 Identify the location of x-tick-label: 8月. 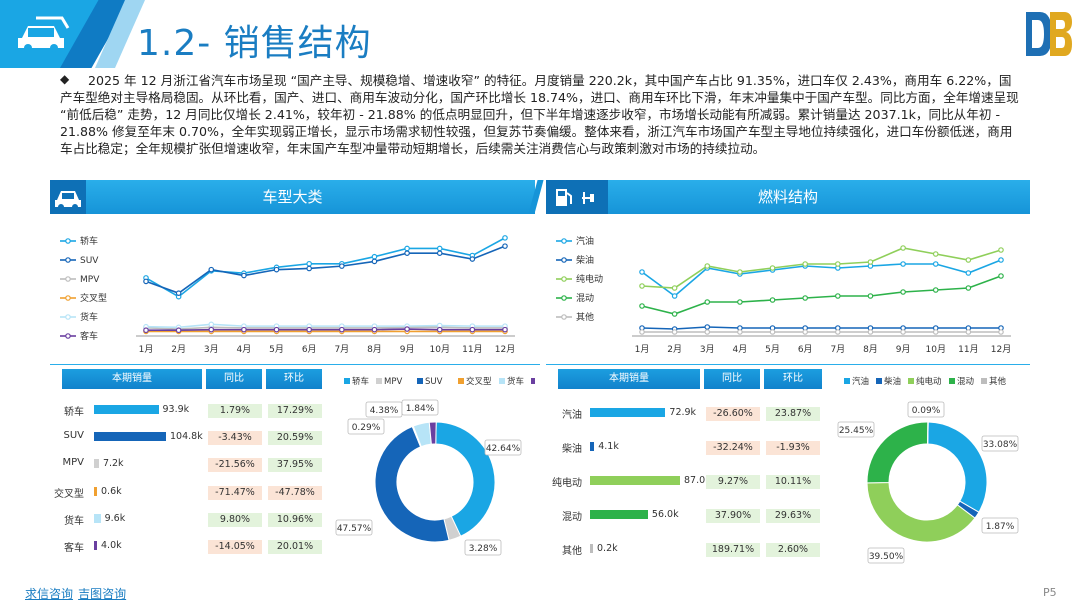
(374, 349).